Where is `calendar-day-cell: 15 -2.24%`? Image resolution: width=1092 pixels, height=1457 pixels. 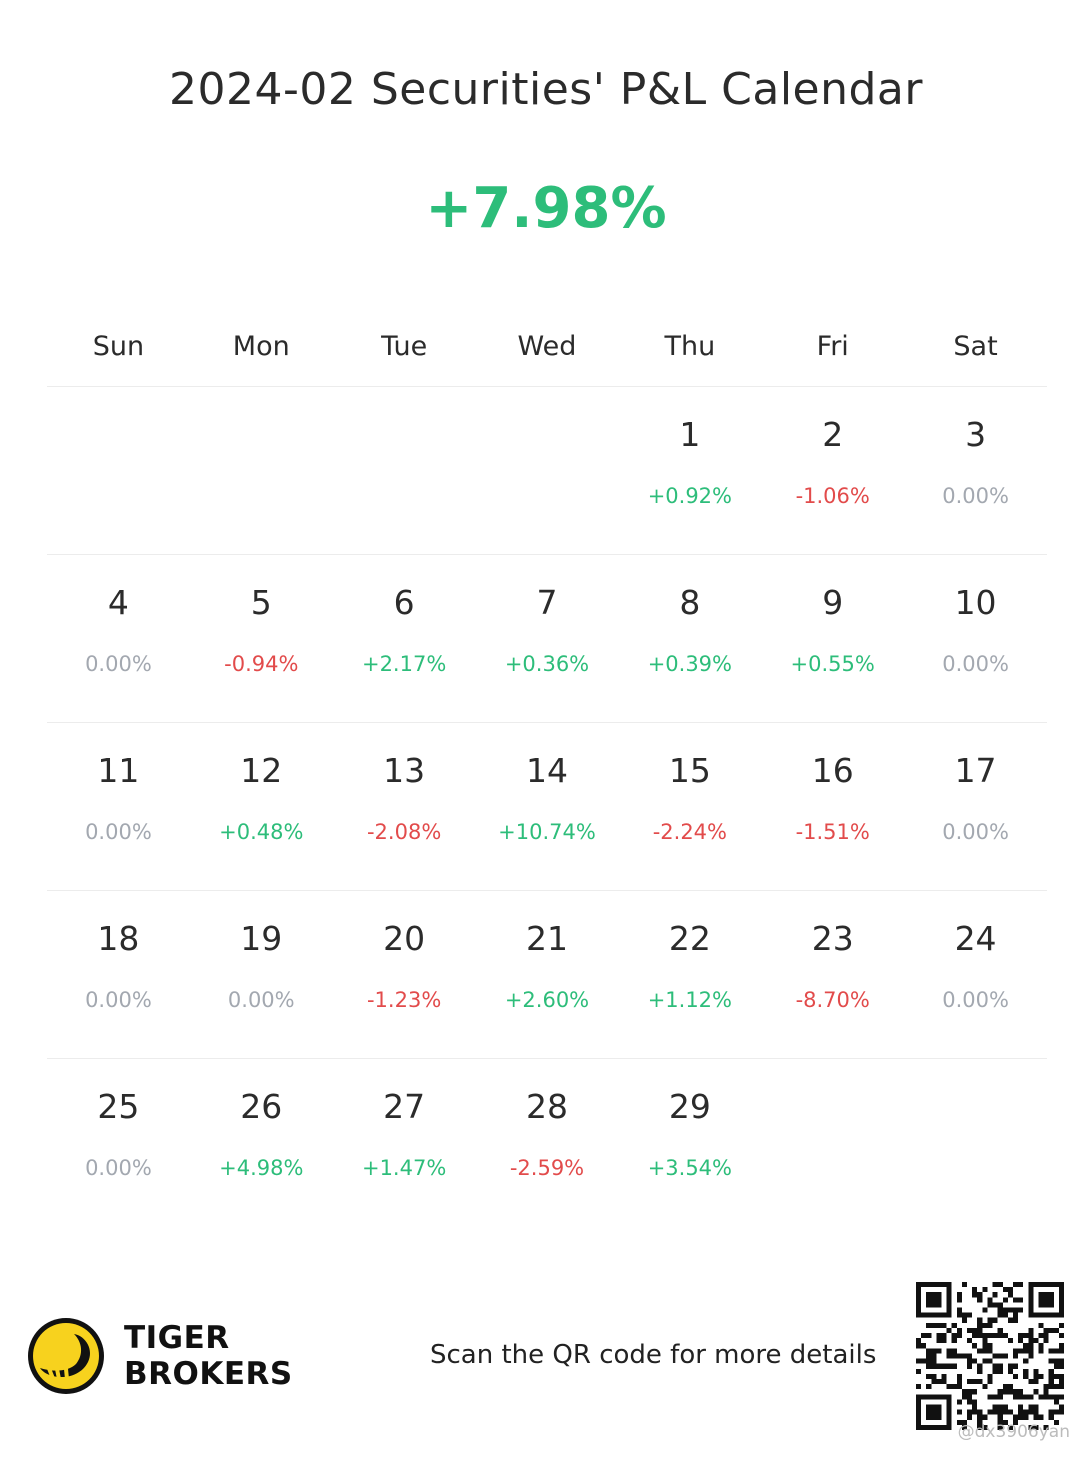 calendar-day-cell: 15 -2.24% is located at coordinates (689, 806).